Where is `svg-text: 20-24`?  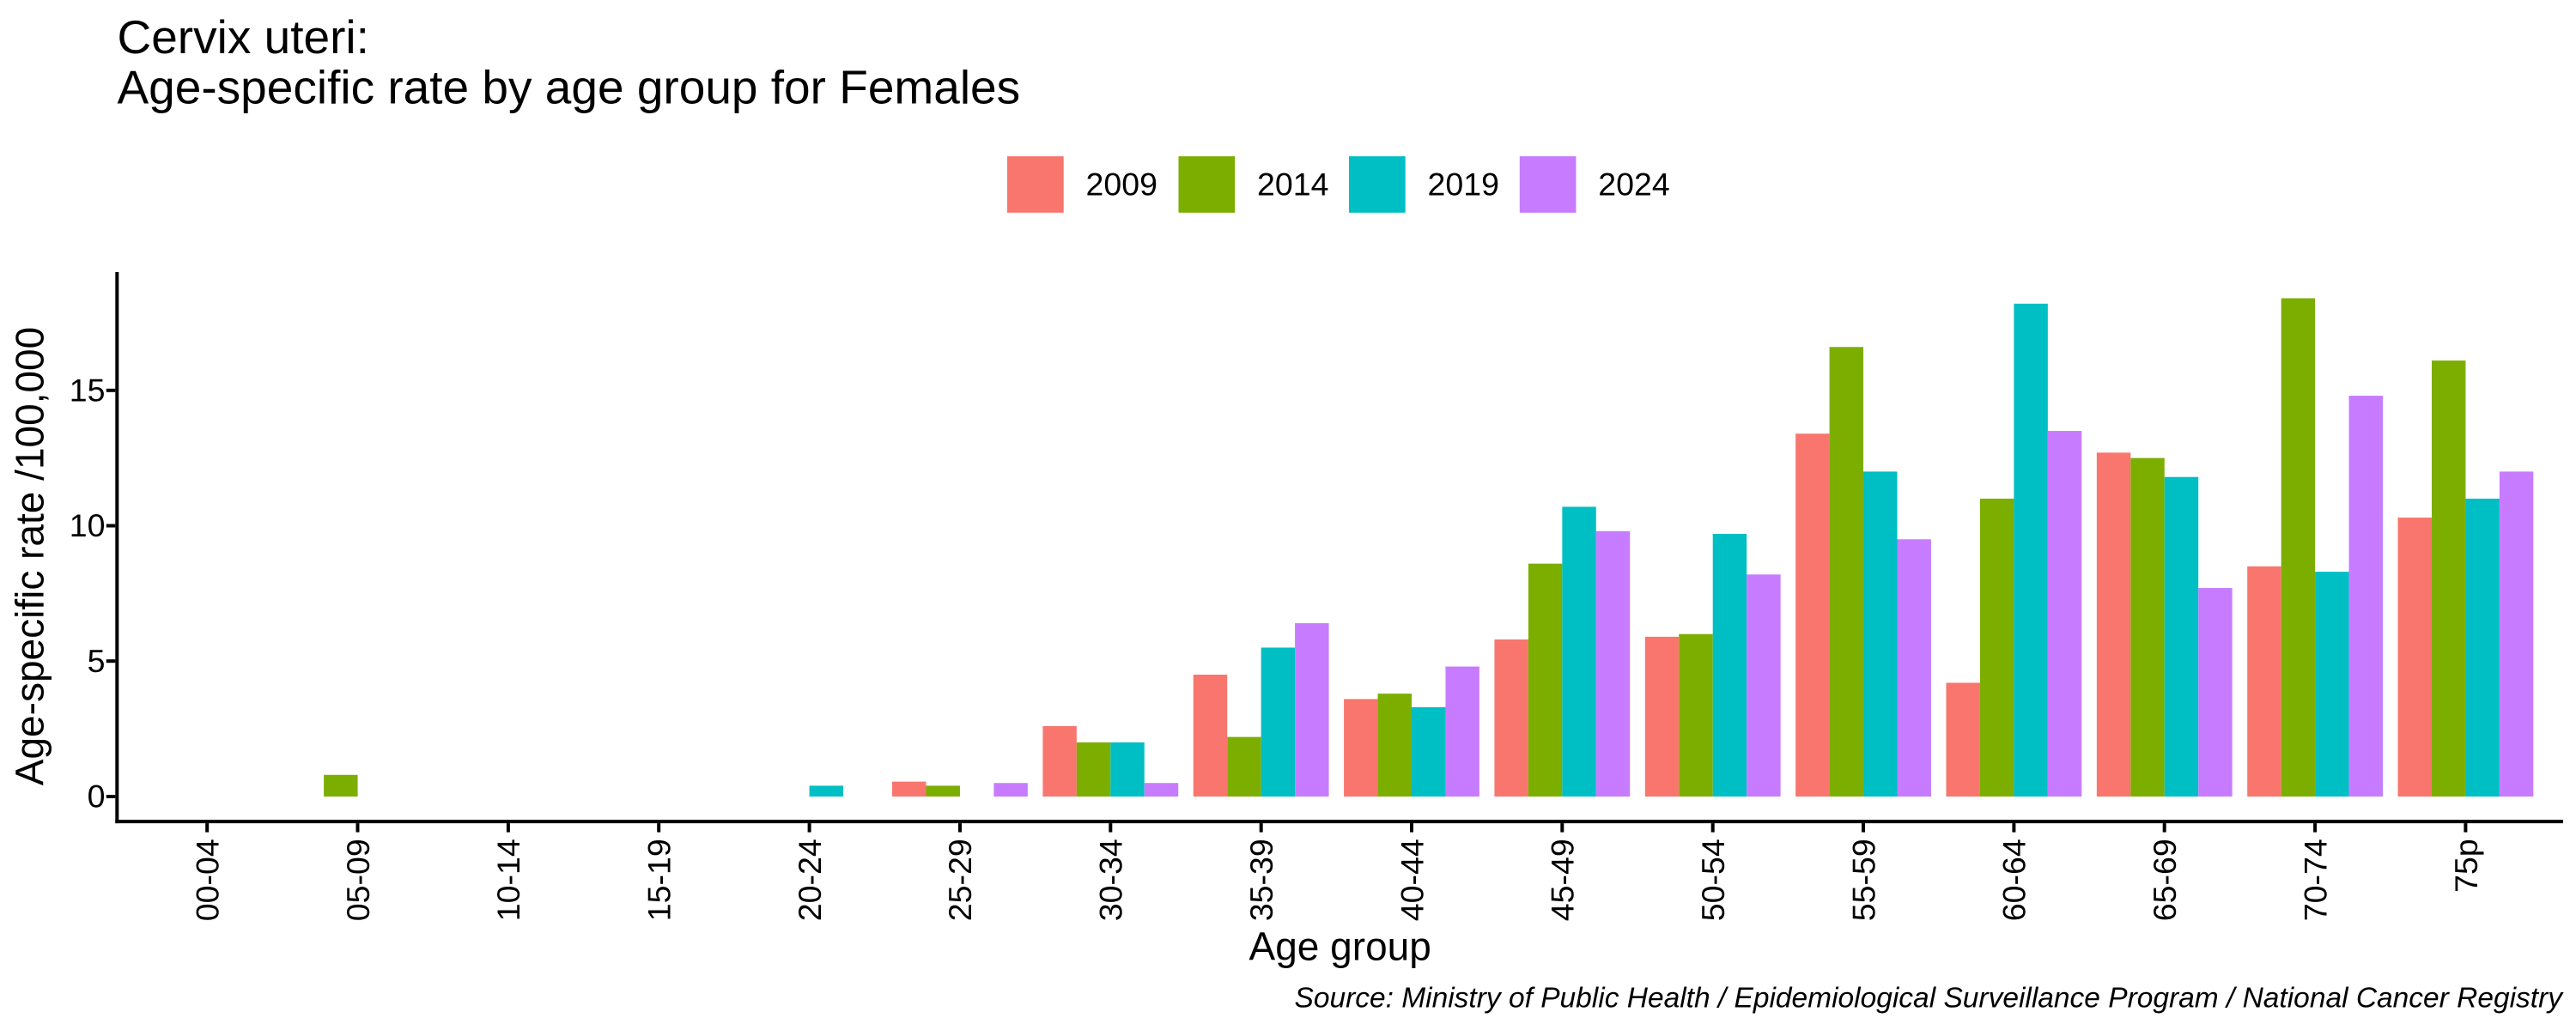
svg-text: 20-24 is located at coordinates (810, 880).